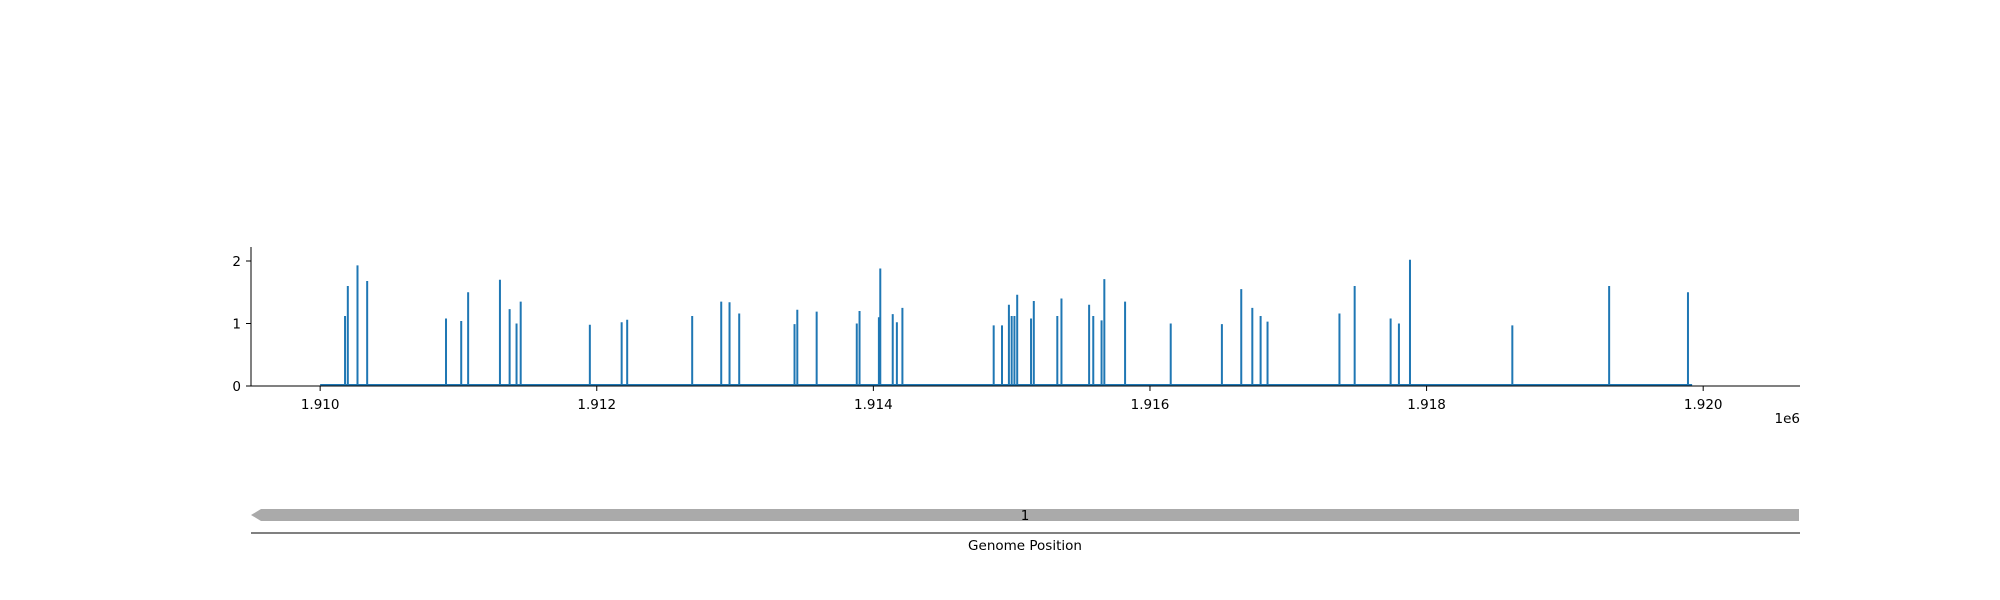 The height and width of the screenshot is (600, 2000). I want to click on x-tick-label: 1.918, so click(1426, 405).